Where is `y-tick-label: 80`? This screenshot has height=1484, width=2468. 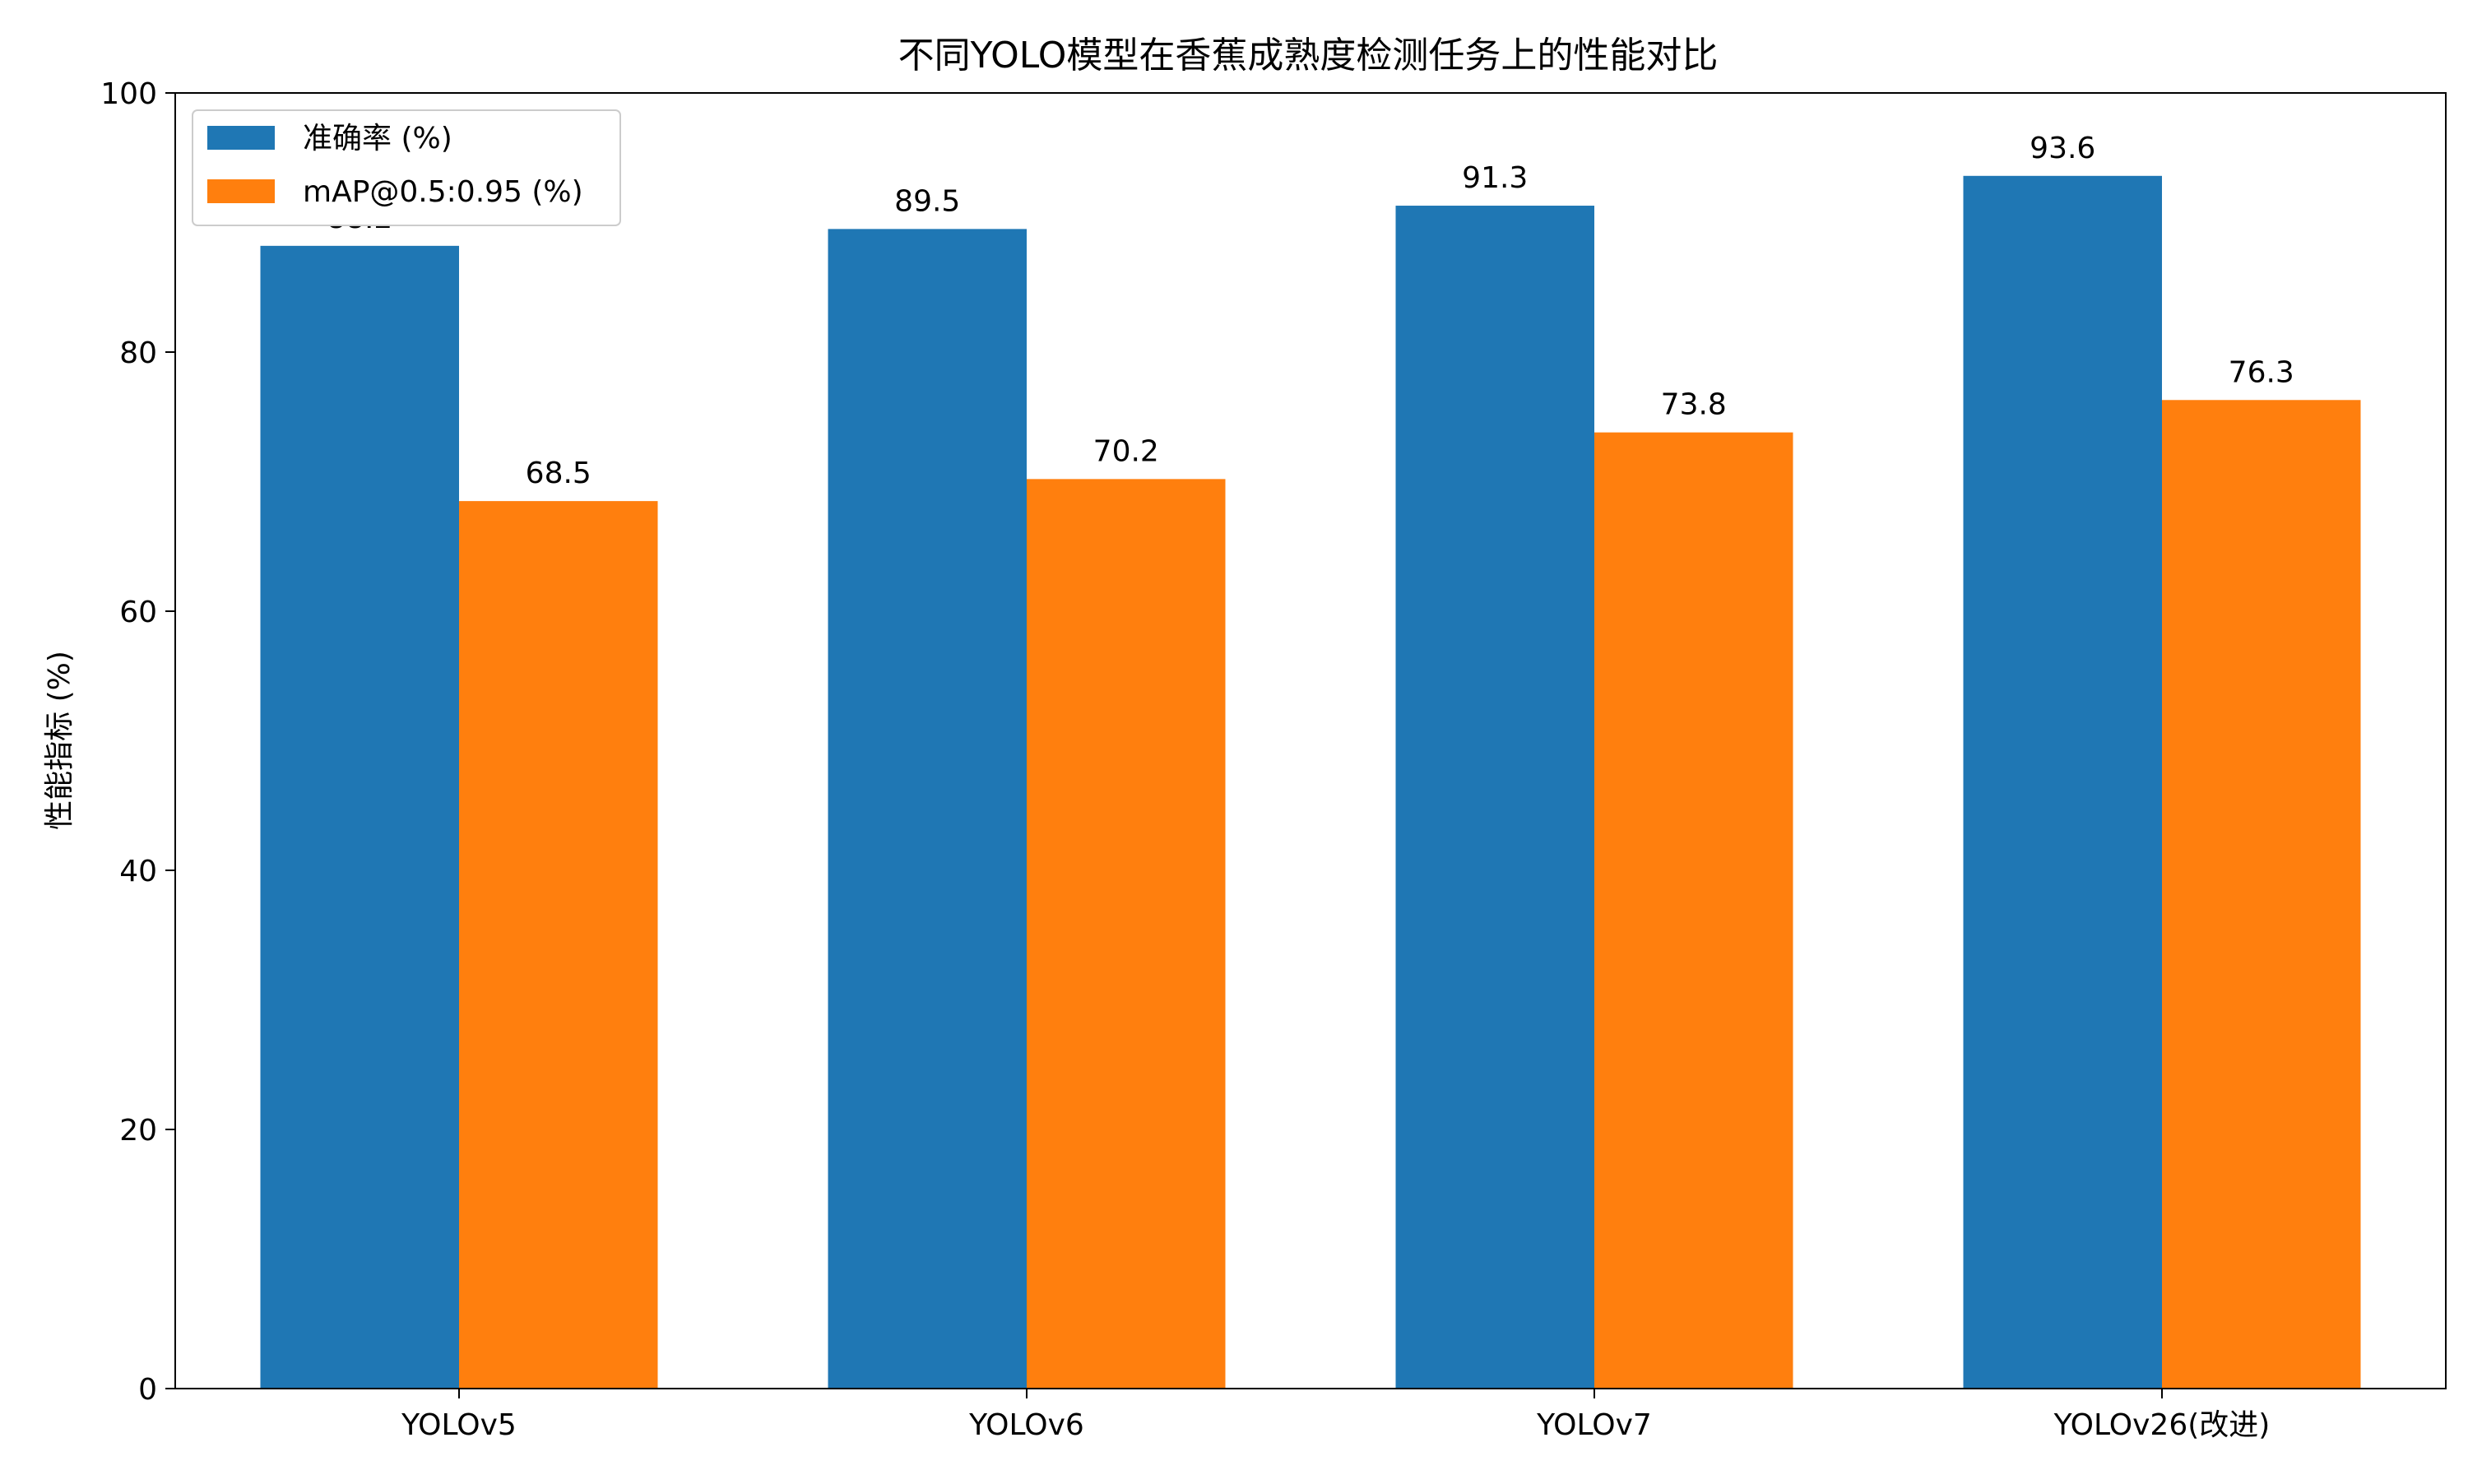 y-tick-label: 80 is located at coordinates (138, 353).